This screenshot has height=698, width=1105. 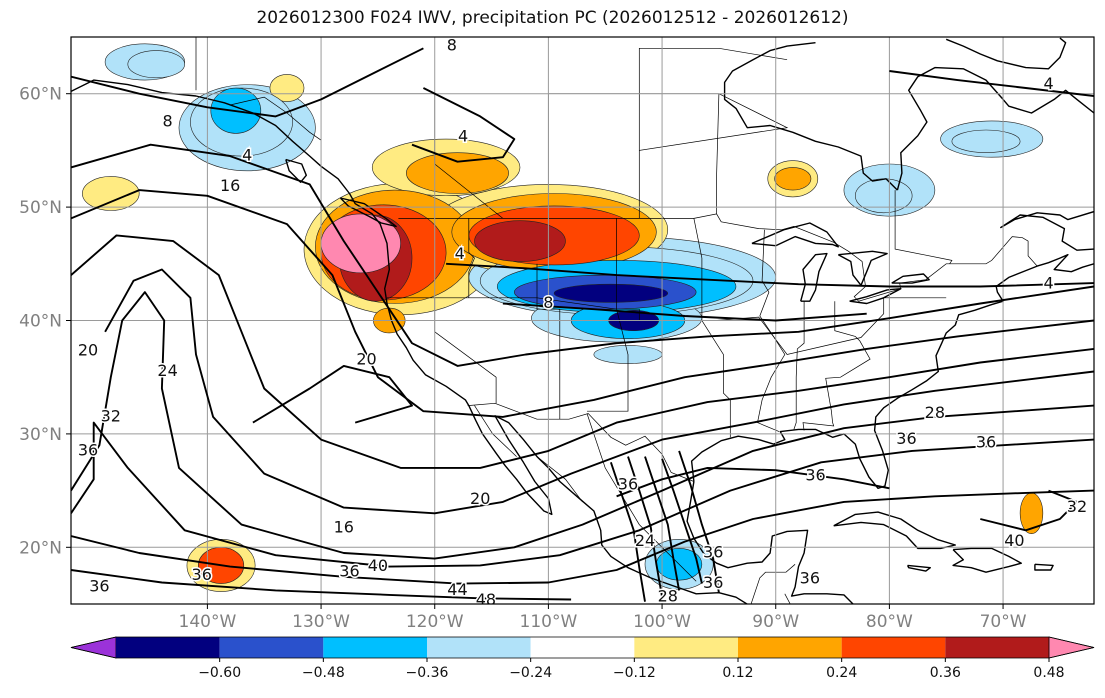 What do you see at coordinates (841, 673) in the screenshot?
I see `colorbar-tick-label: 0.24` at bounding box center [841, 673].